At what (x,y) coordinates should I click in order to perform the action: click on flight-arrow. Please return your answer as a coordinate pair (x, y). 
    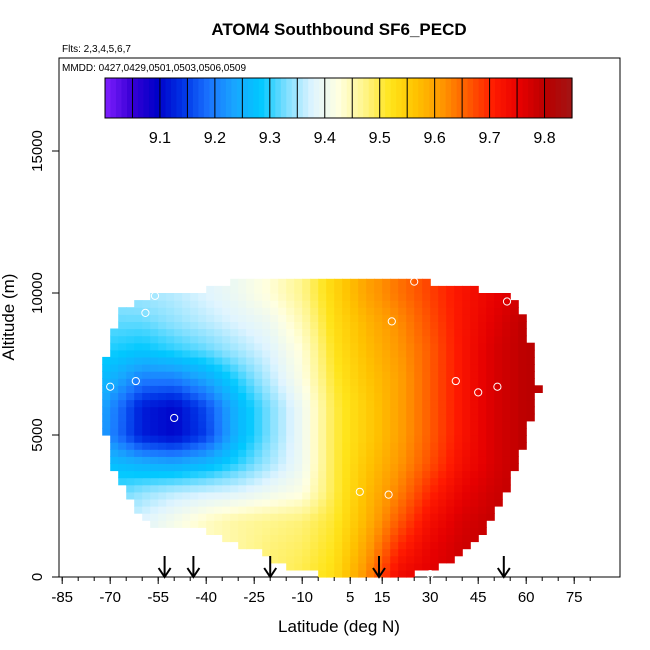
    Looking at the image, I should click on (379, 567).